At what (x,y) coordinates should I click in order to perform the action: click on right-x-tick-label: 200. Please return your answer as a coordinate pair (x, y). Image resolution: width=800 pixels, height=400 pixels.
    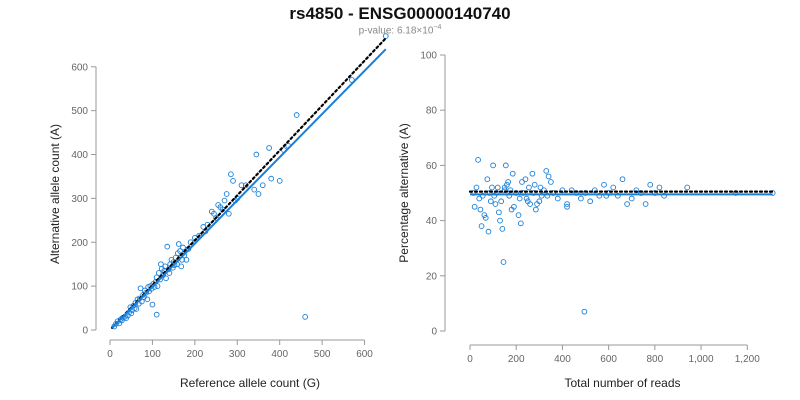
    Looking at the image, I should click on (516, 359).